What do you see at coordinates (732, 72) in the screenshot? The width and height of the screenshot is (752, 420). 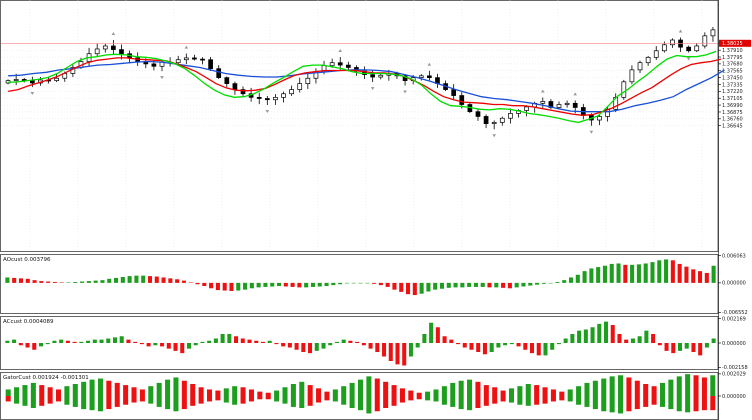 I see `price-axis-tick-label: 1.37565` at bounding box center [732, 72].